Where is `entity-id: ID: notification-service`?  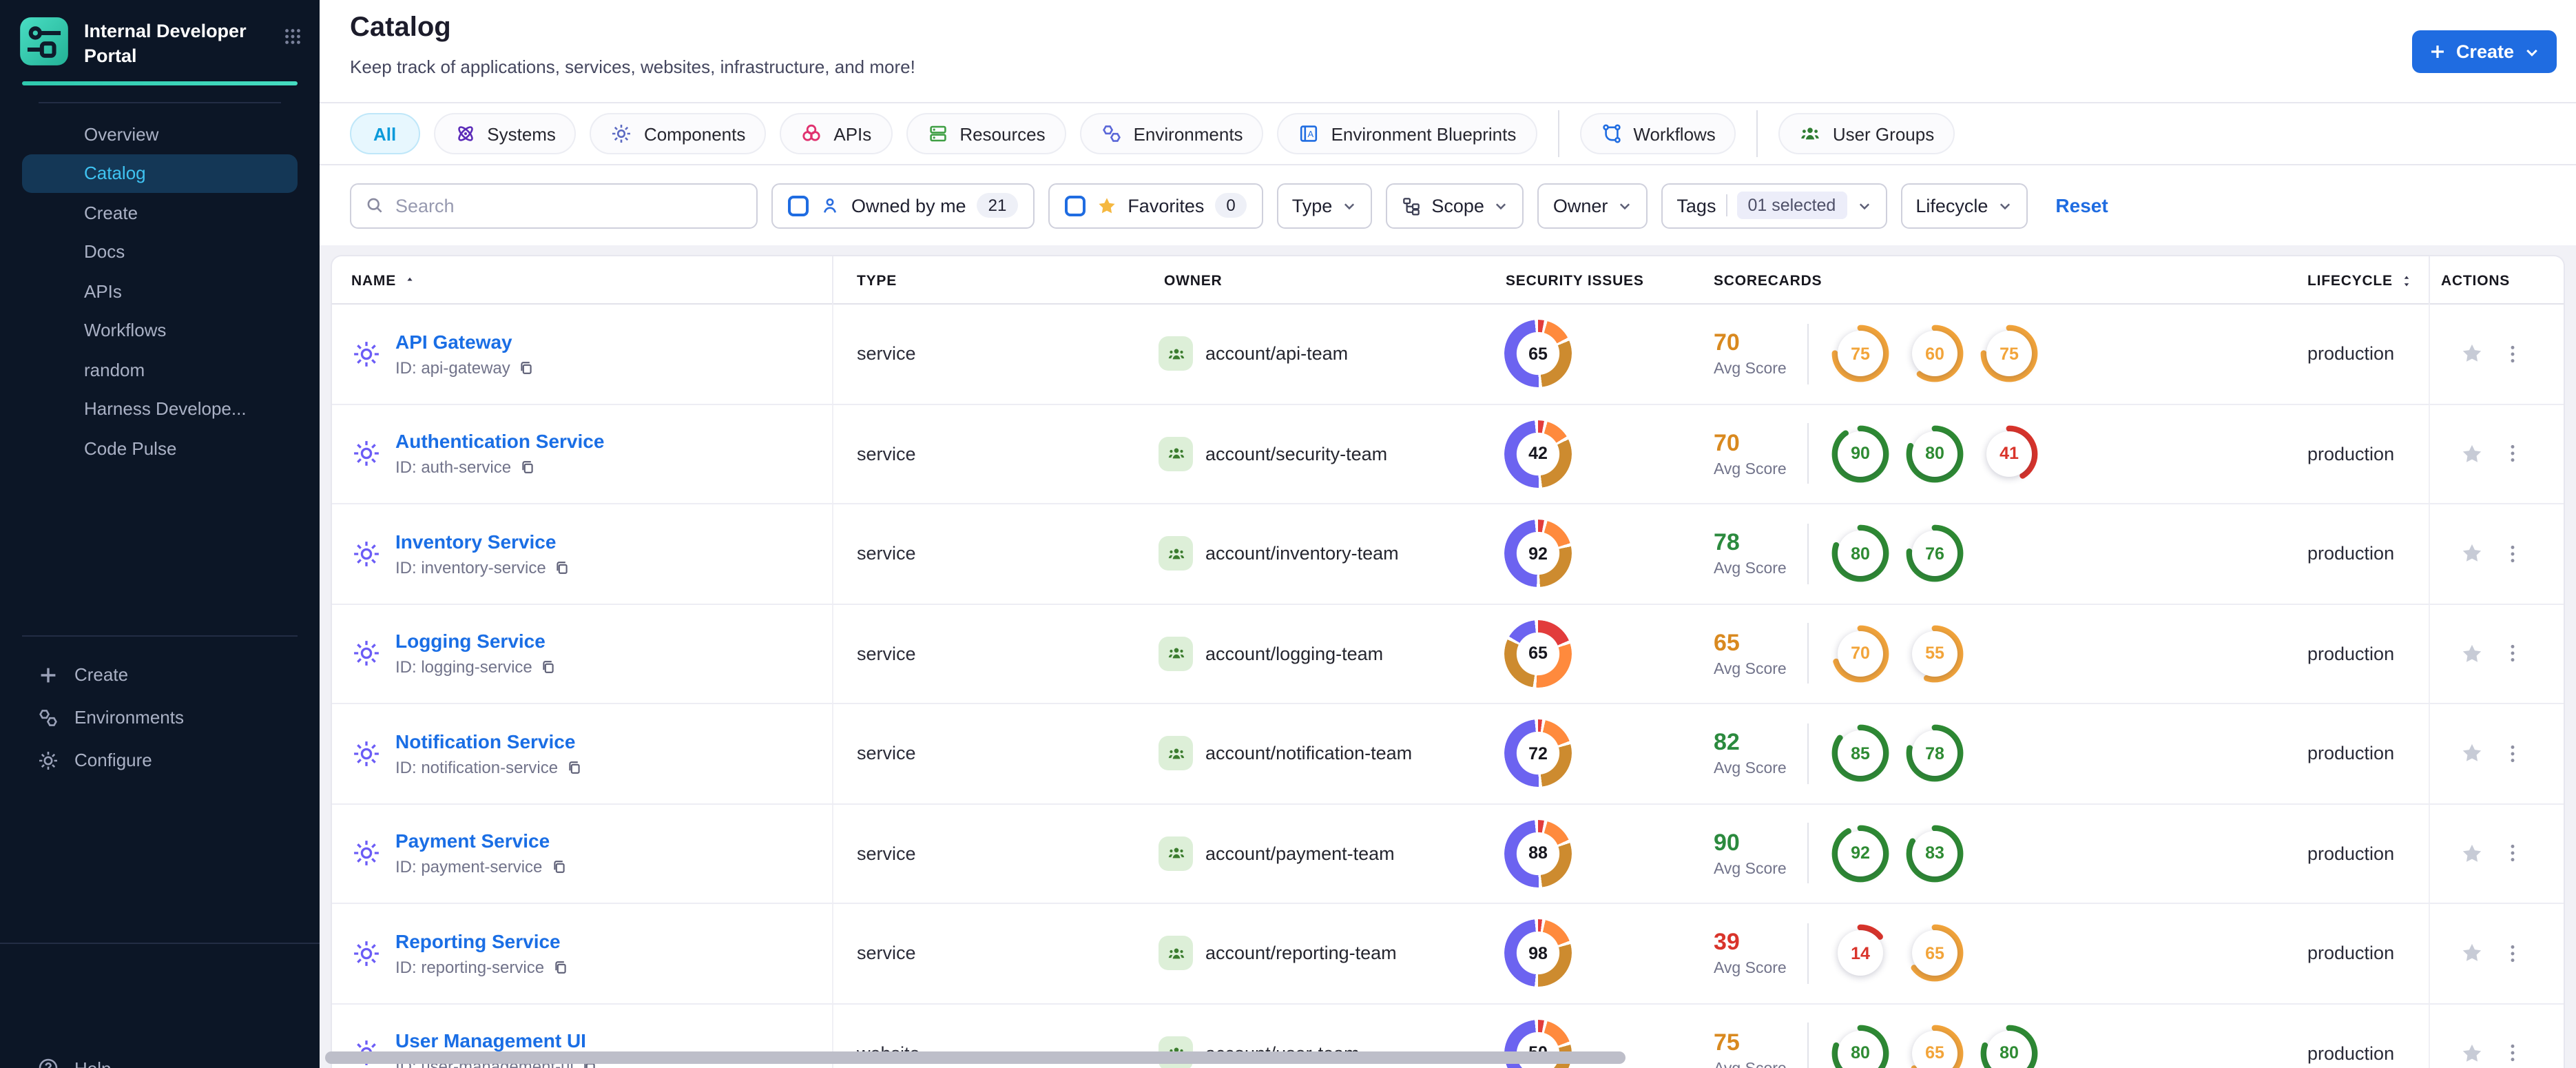 entity-id: ID: notification-service is located at coordinates (477, 767).